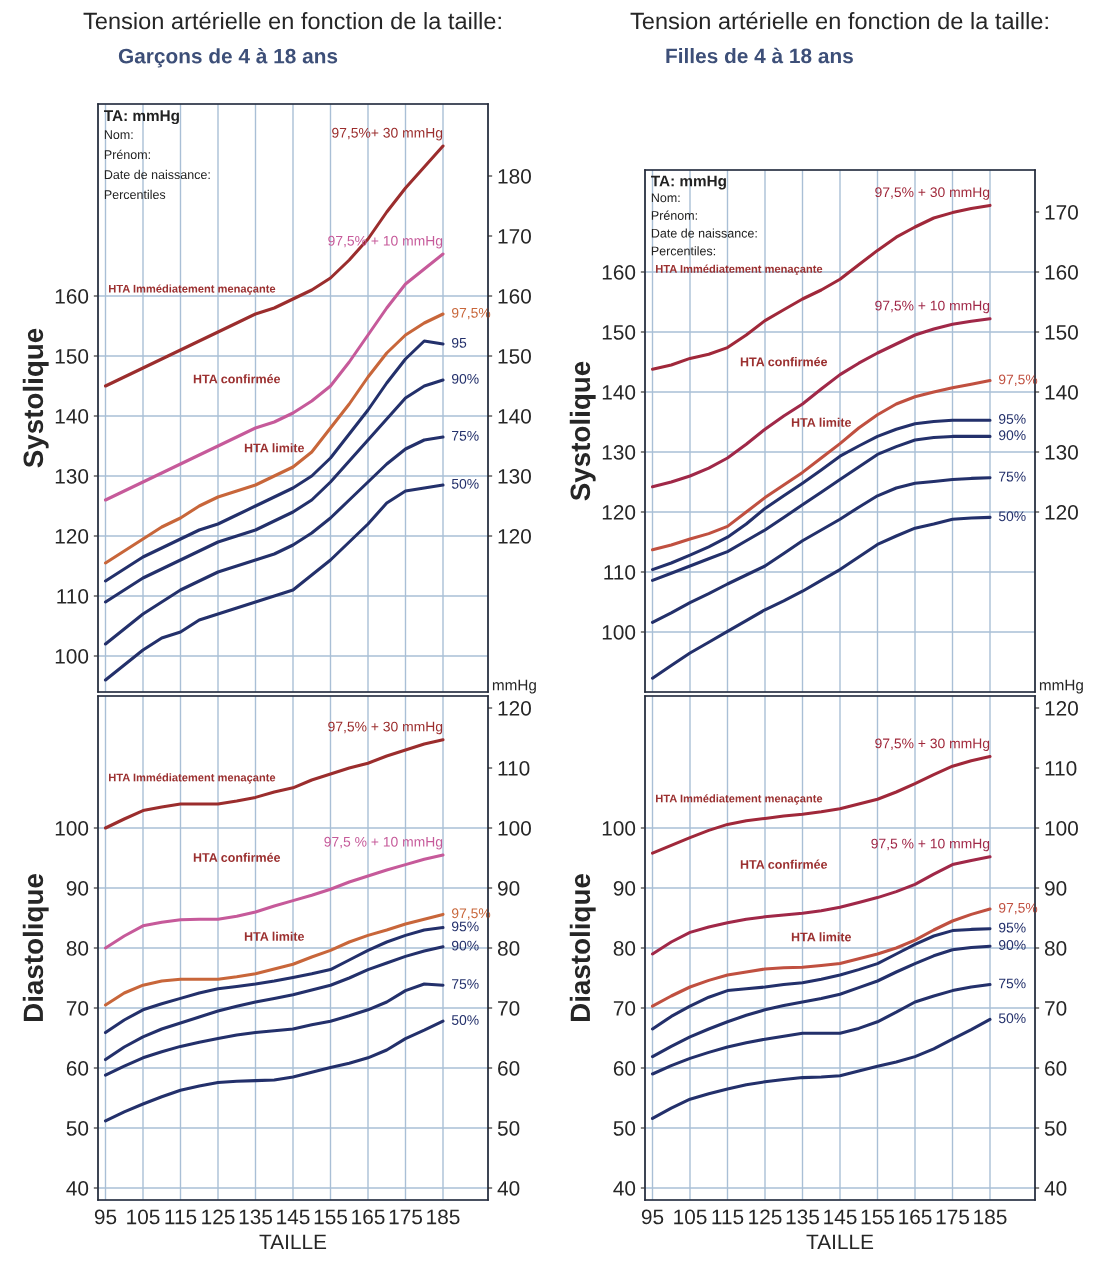 The image size is (1095, 1280). Describe the element at coordinates (1056, 888) in the screenshot. I see `y2-tick-label: 90` at that location.